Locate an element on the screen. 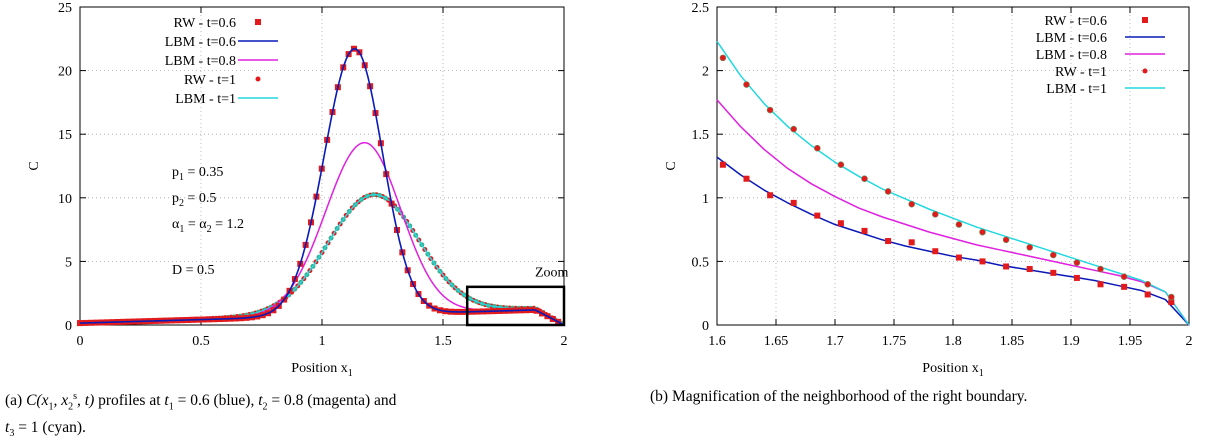  caption-a-text: profiles at is located at coordinates (129, 401).